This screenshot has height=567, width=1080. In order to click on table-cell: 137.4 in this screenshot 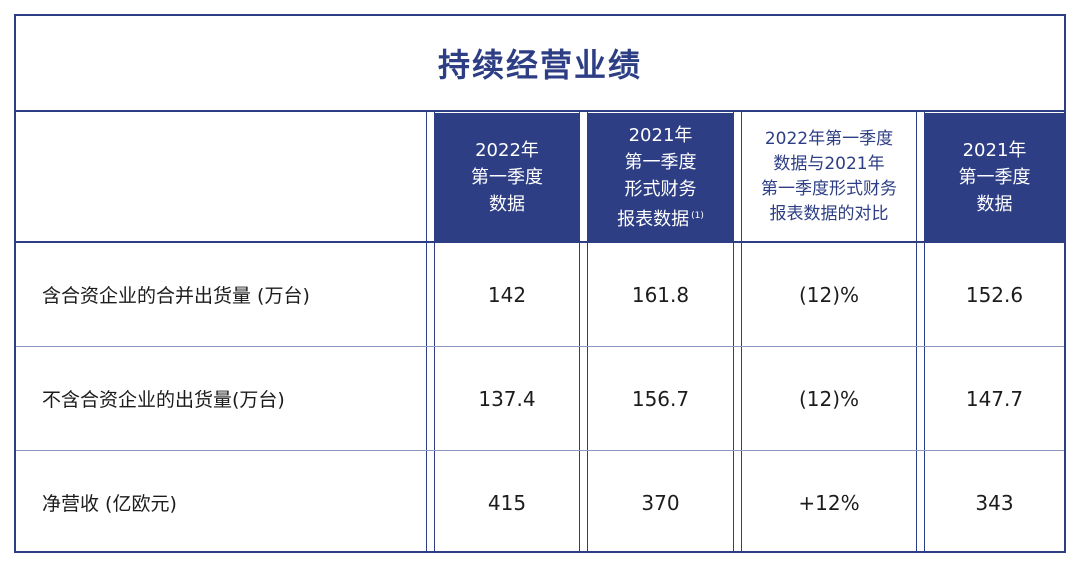, I will do `click(507, 398)`.